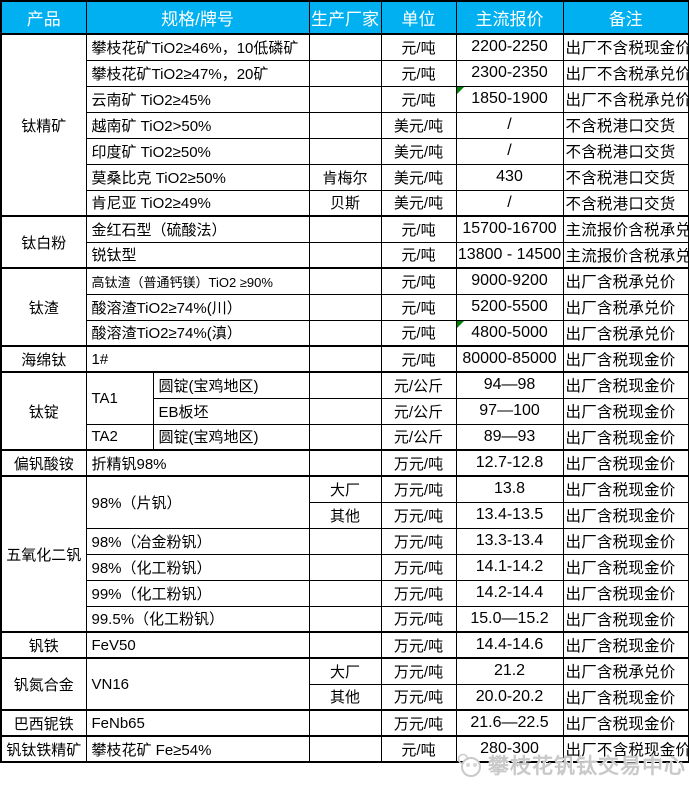 The width and height of the screenshot is (689, 793). Describe the element at coordinates (197, 502) in the screenshot. I see `spec-cell: 98%（片钒）` at that location.